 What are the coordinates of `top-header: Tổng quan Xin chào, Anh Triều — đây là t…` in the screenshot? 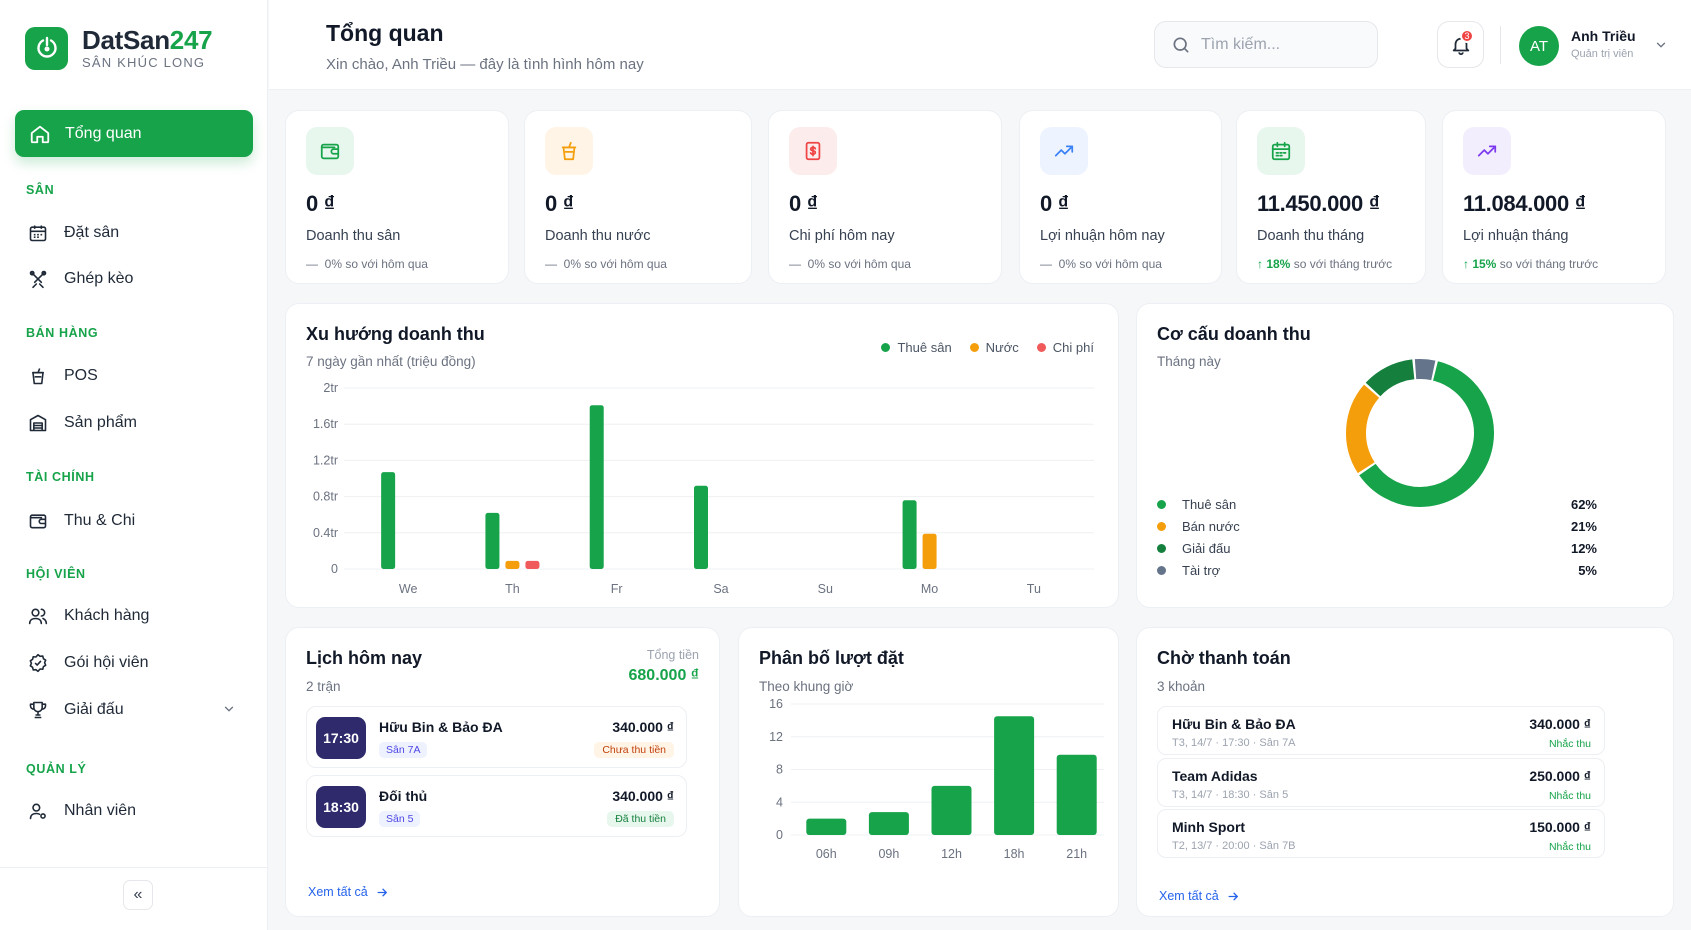 It's located at (980, 45).